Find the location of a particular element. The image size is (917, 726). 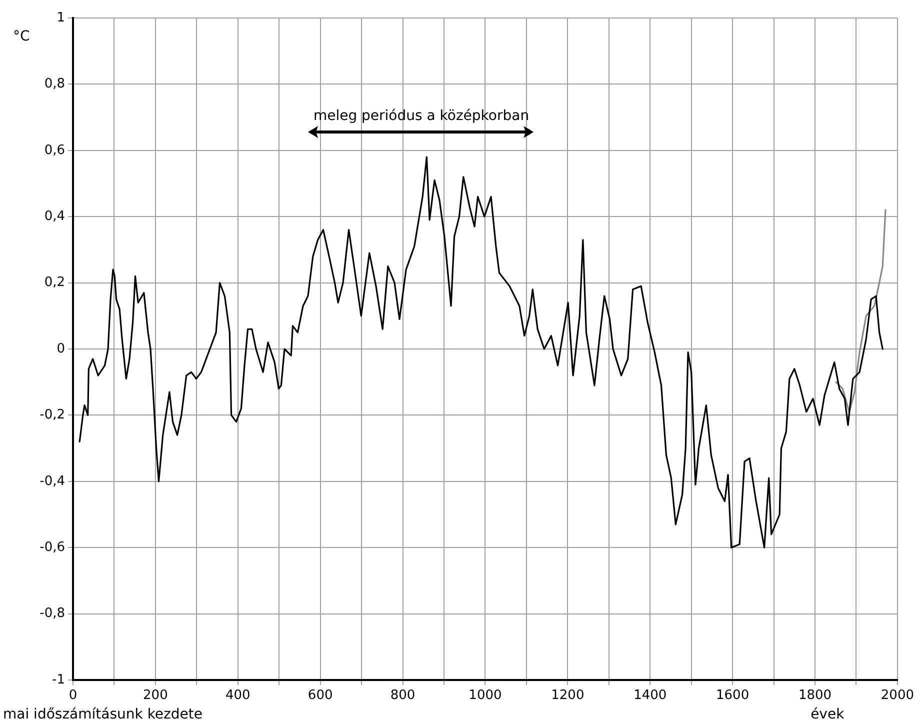

y-tick-label: 1 is located at coordinates (60, 18).